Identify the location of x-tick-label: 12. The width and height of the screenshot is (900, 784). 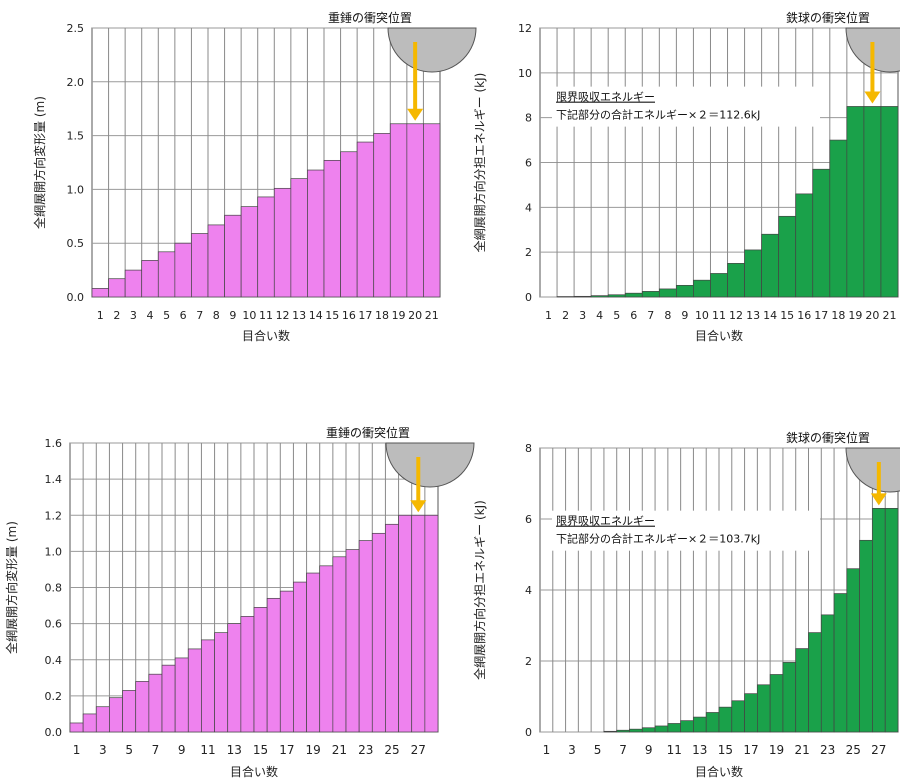
(736, 315).